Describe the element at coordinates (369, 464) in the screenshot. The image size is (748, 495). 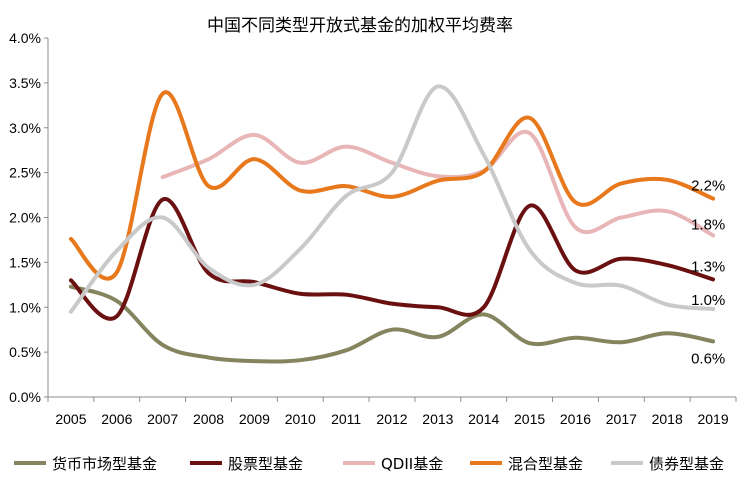
I see `legend: 货币市场型基金 股票型基金 QDII基金 混合型基金 债券型基金` at that location.